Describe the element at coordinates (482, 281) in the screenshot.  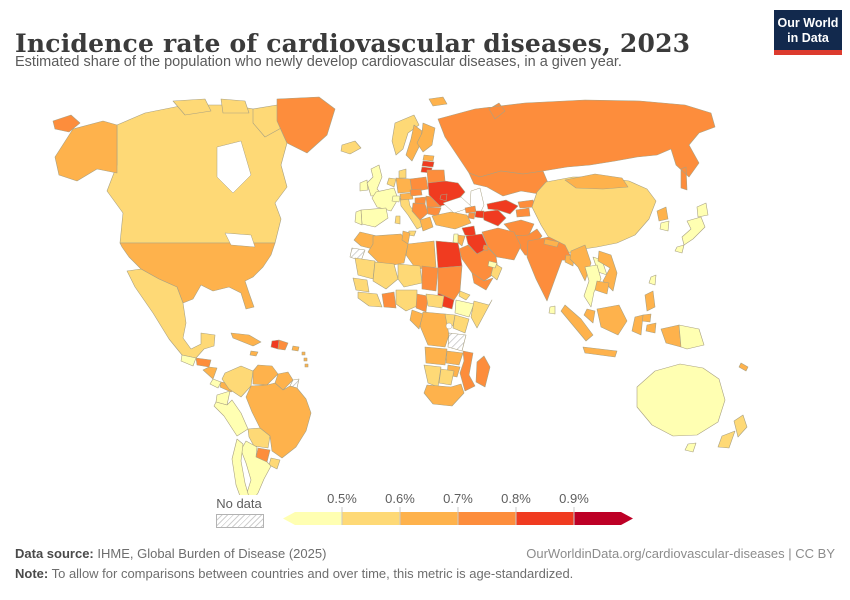
I see `country-yemen` at that location.